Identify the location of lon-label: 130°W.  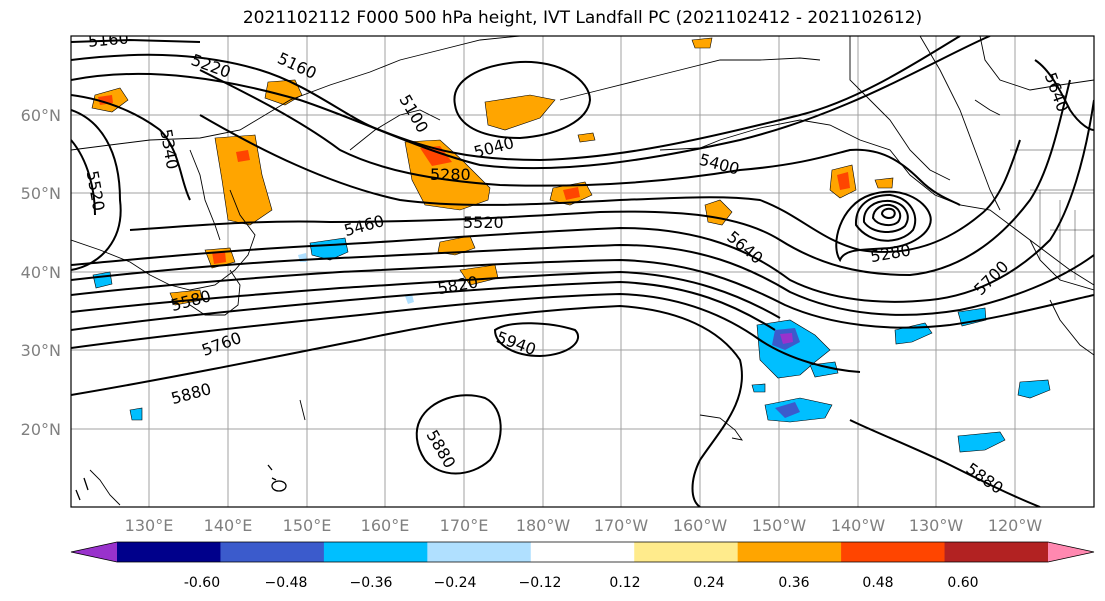
(936, 525).